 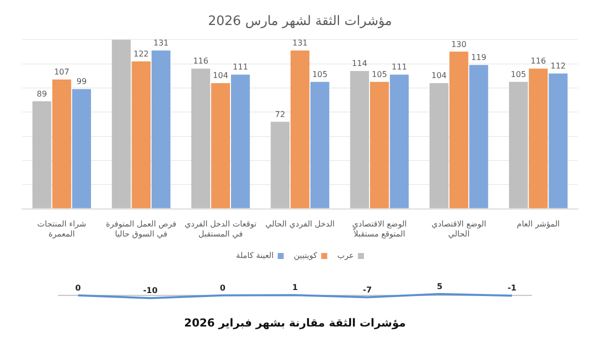 What do you see at coordinates (81, 81) in the screenshot?
I see `data-label: 99` at bounding box center [81, 81].